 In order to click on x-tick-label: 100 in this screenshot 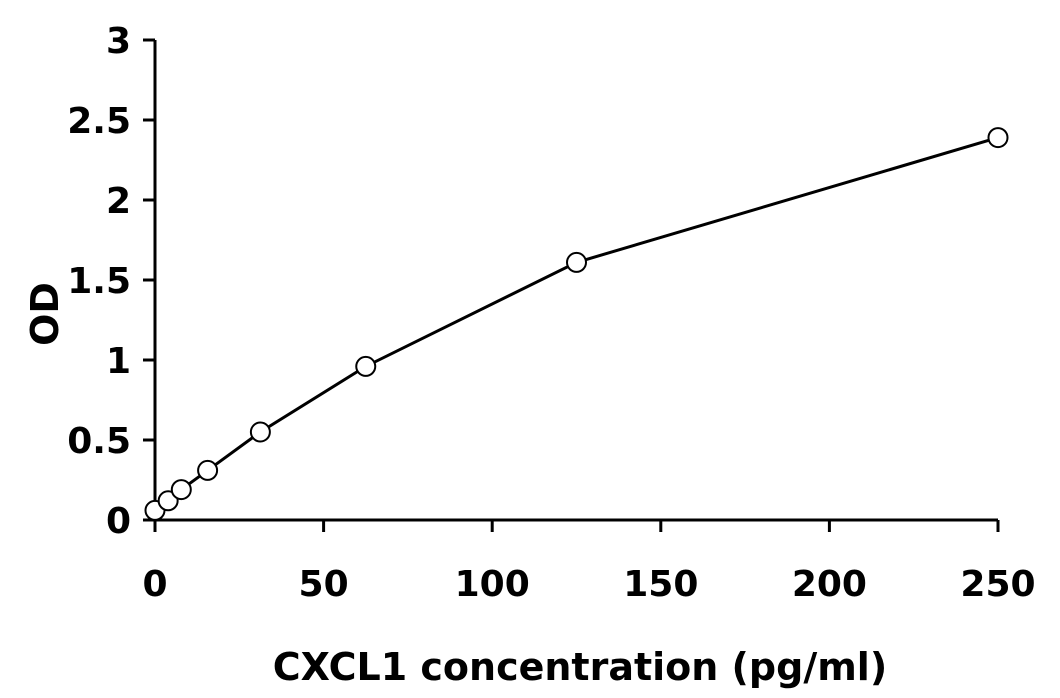, I will do `click(492, 584)`.